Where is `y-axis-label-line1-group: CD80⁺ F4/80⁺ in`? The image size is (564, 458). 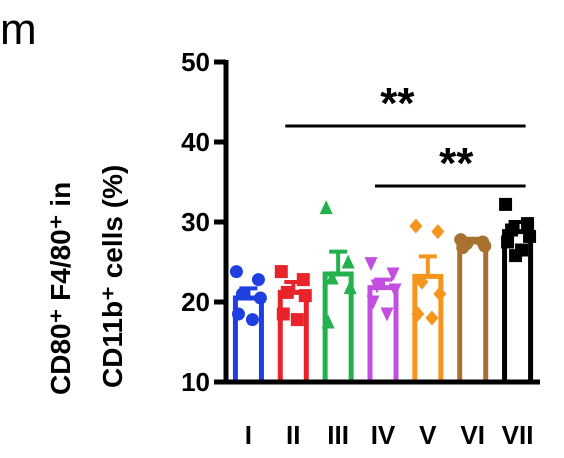 y-axis-label-line1-group: CD80⁺ F4/80⁺ in is located at coordinates (60, 288).